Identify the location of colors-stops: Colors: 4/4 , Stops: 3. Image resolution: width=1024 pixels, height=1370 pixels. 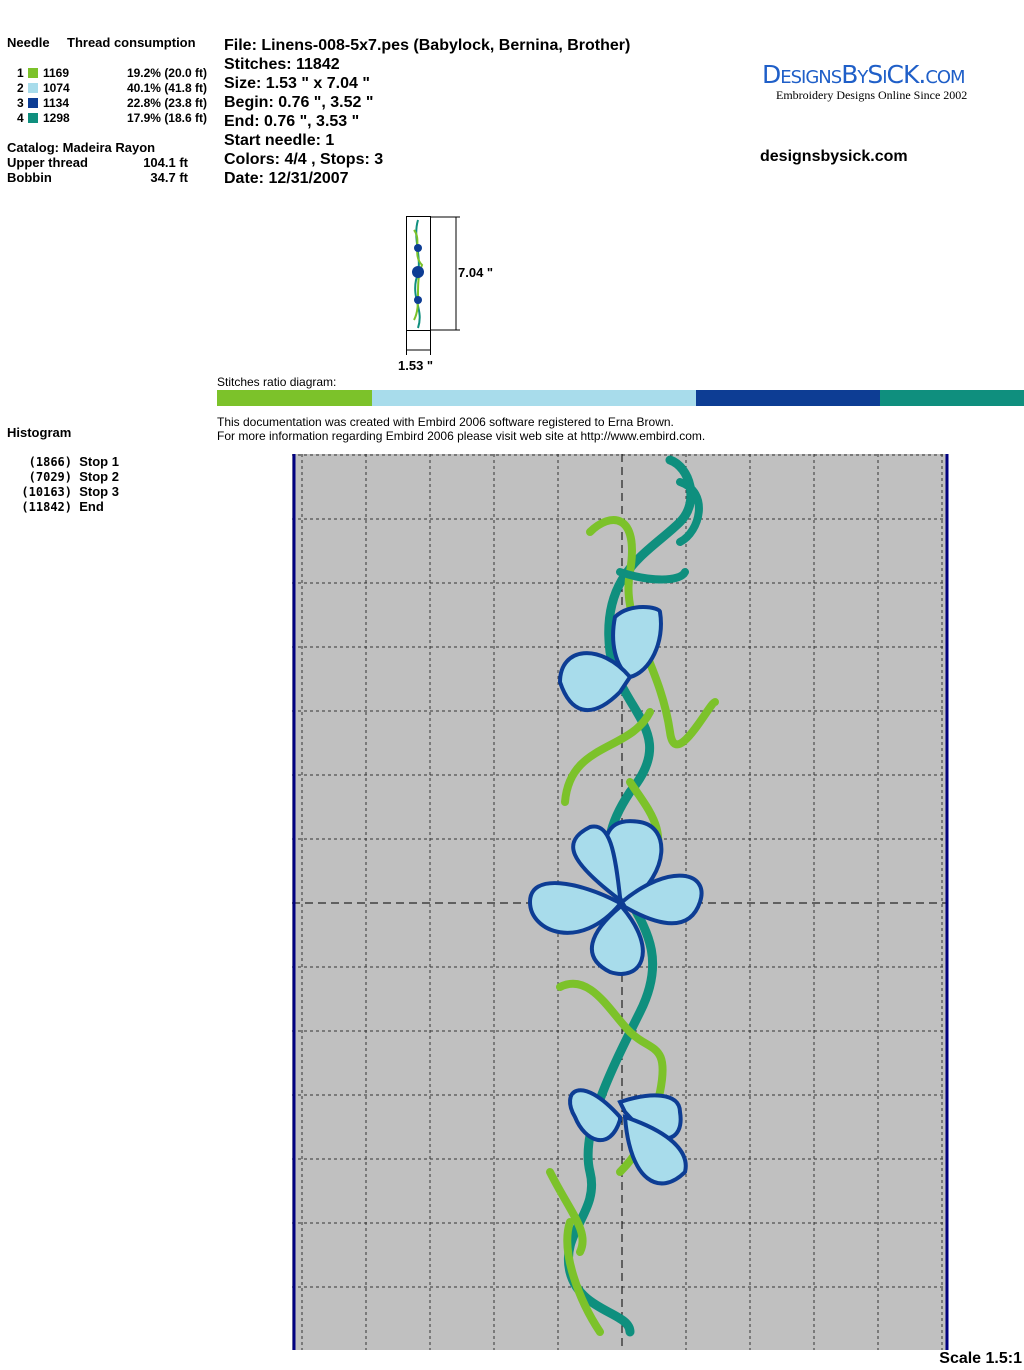
(304, 159).